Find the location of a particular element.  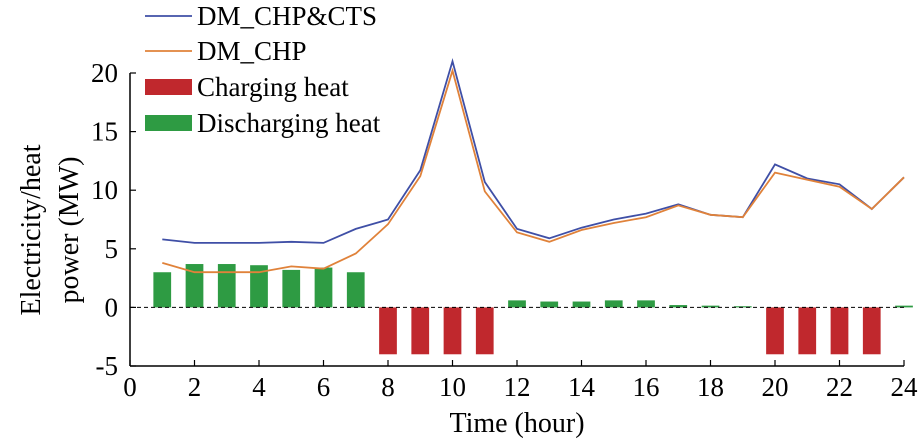

legend-label-dm-chp: DM_CHP is located at coordinates (252, 51).